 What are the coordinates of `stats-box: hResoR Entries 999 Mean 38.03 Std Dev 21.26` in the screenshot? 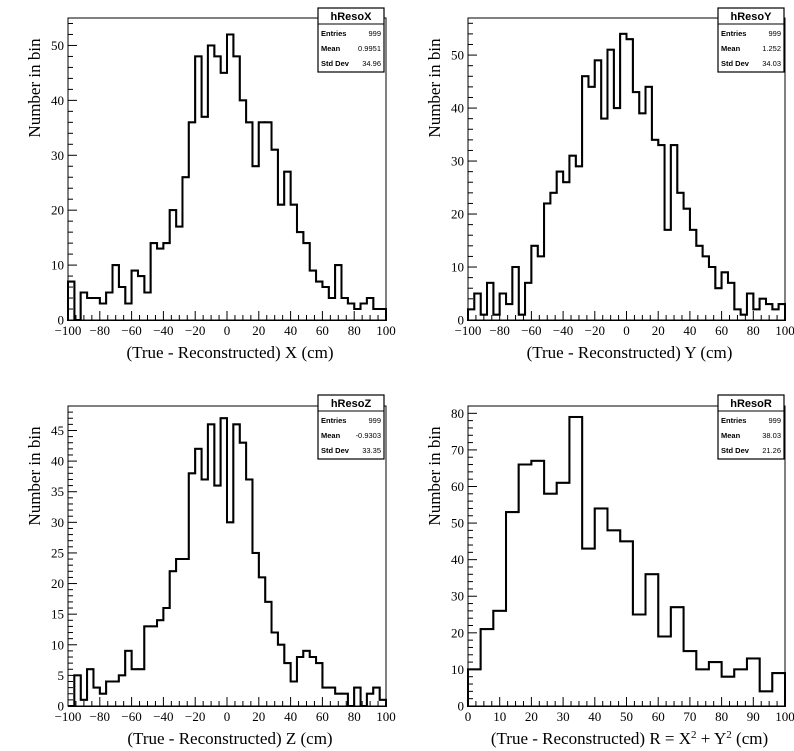 It's located at (751, 427).